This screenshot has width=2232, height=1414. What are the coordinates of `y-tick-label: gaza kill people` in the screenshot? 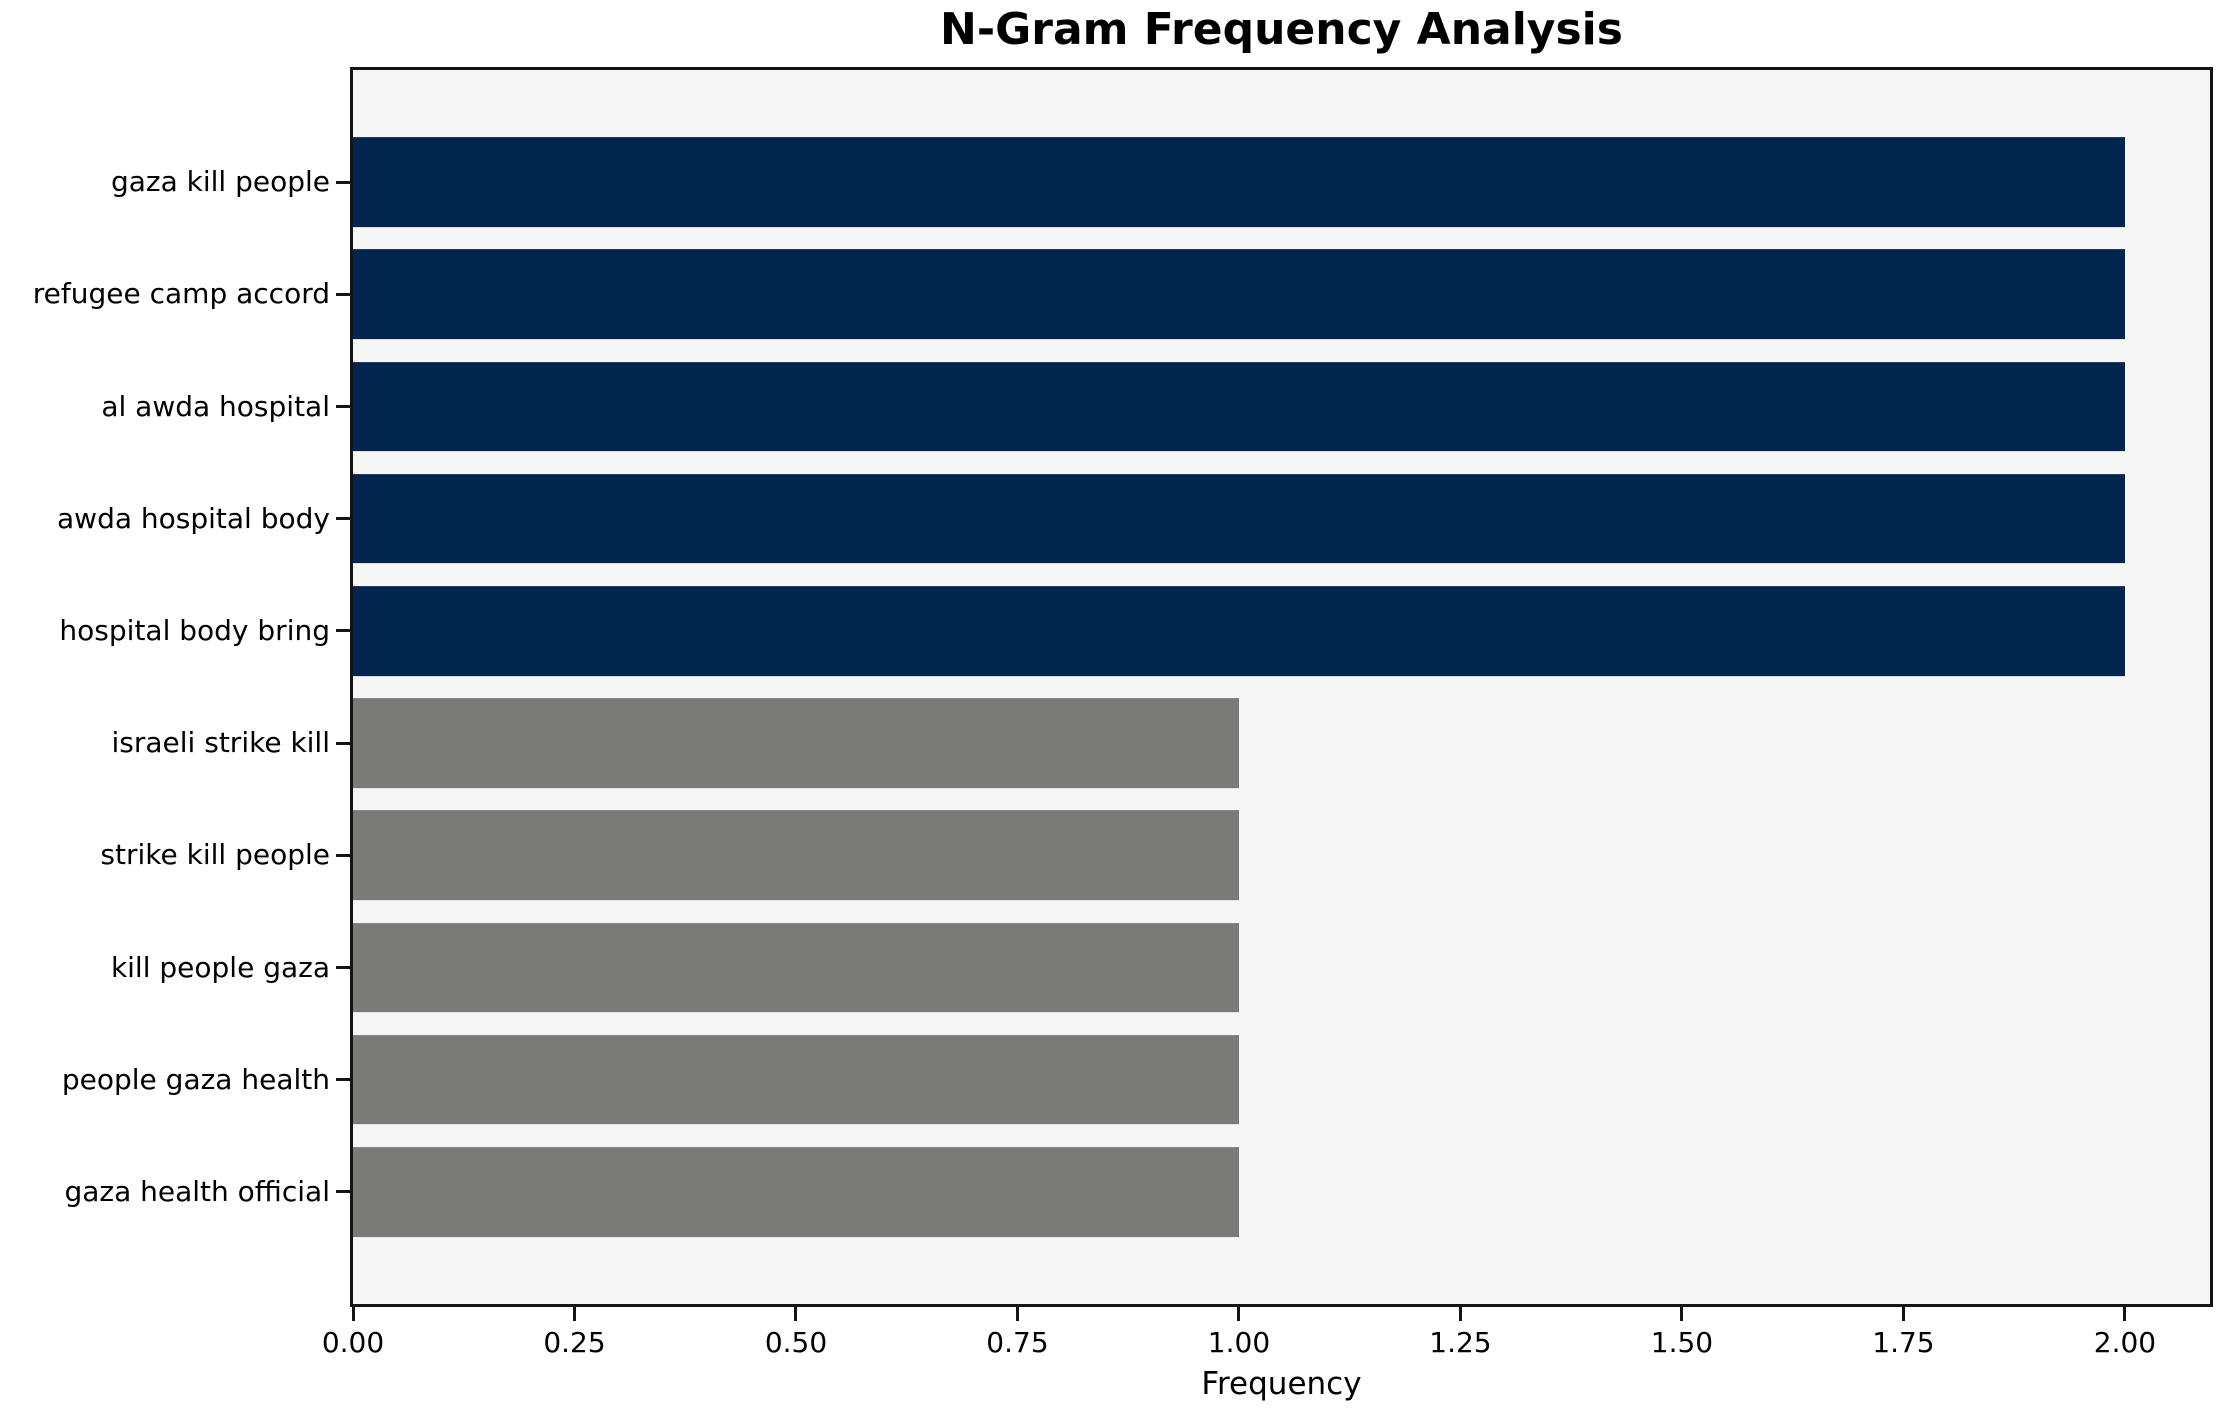 It's located at (220, 182).